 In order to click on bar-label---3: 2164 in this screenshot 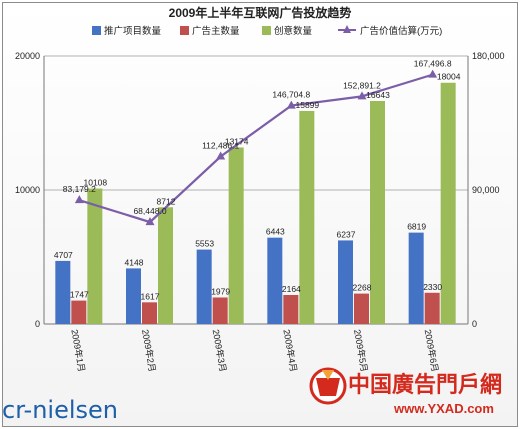, I will do `click(291, 289)`.